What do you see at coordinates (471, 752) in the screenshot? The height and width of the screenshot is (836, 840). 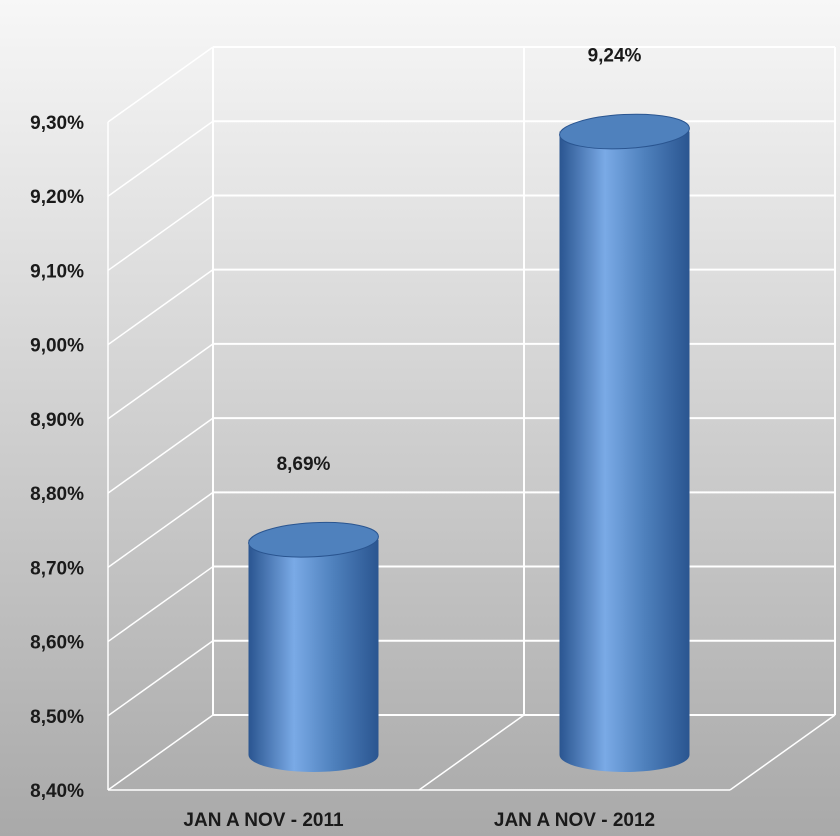 I see `floor-divider` at bounding box center [471, 752].